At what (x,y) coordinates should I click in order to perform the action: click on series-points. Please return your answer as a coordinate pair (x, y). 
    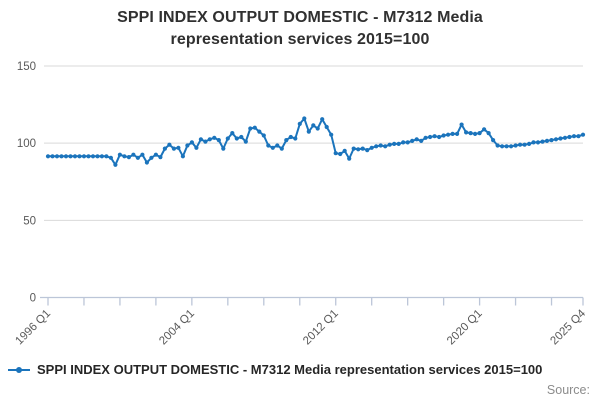
    Looking at the image, I should click on (315, 141).